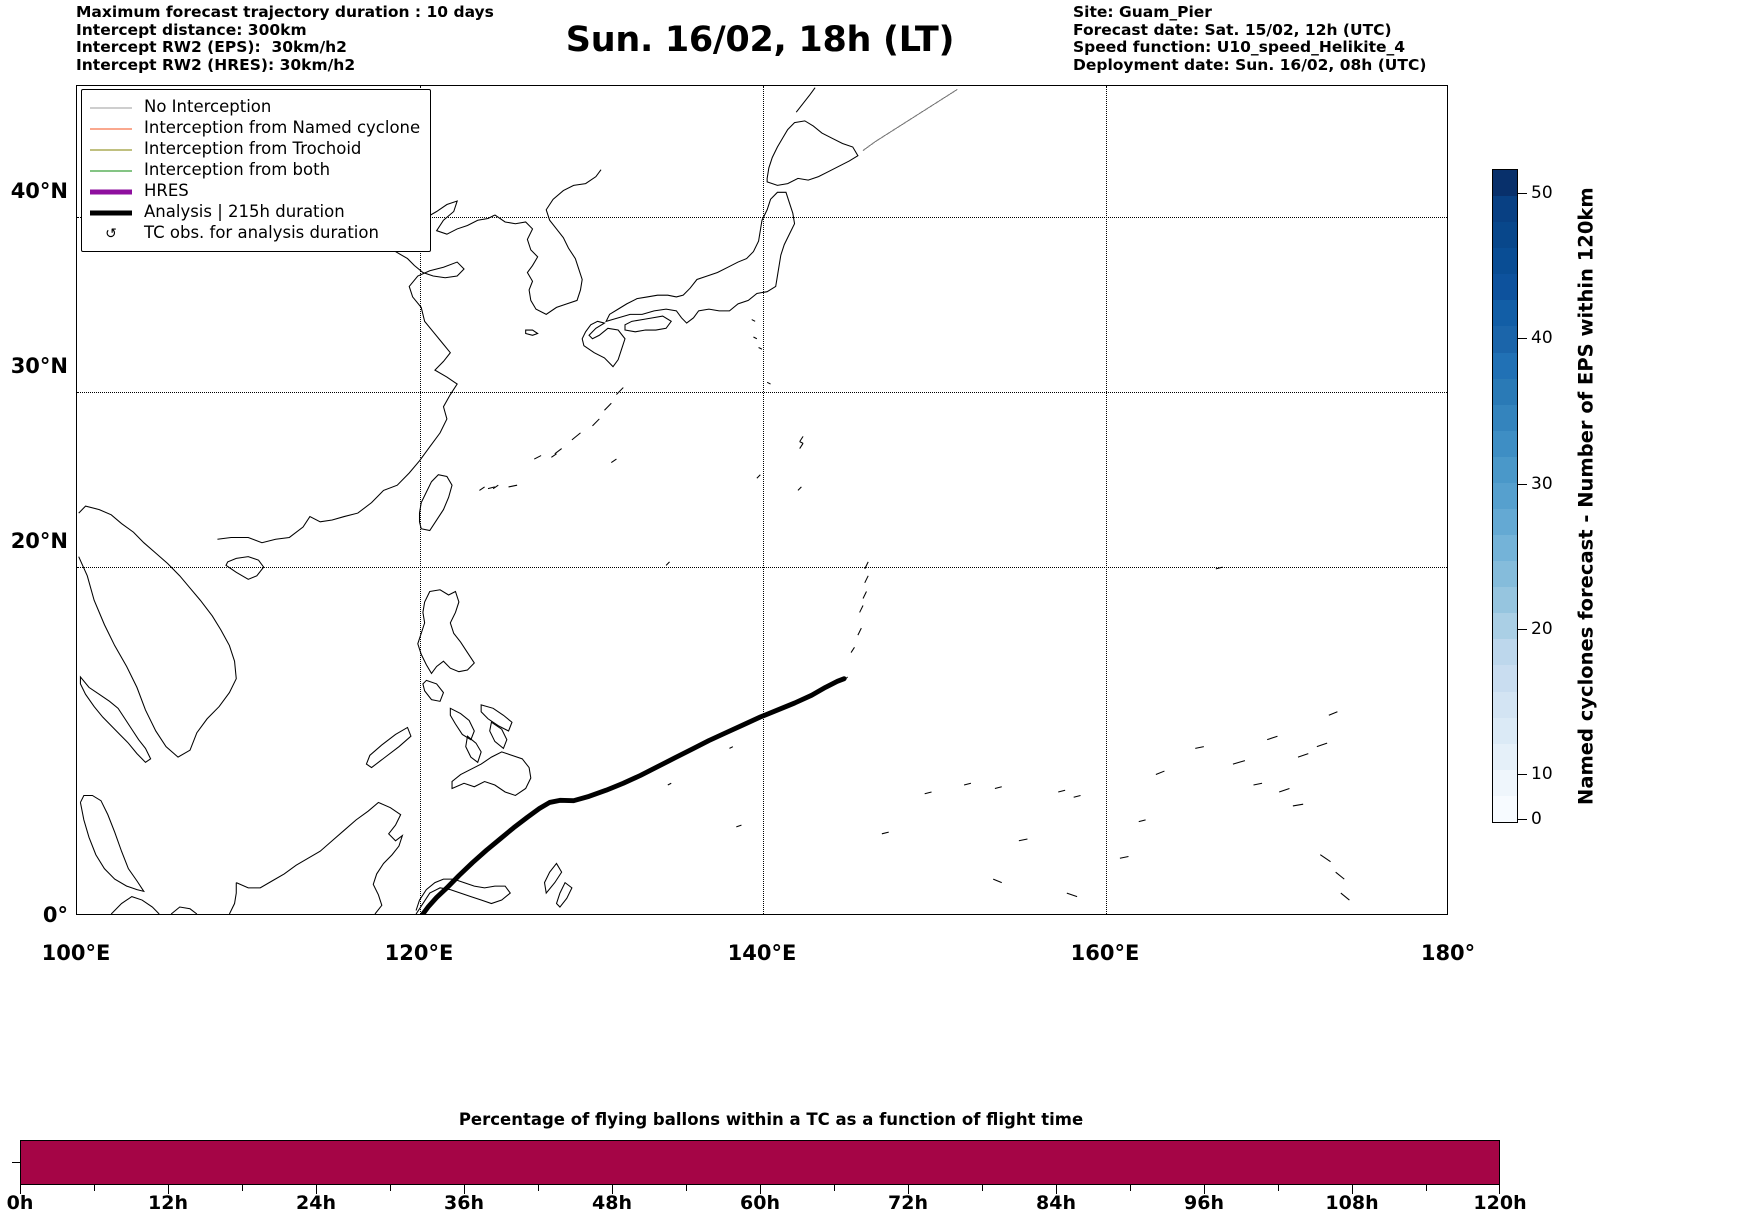 The height and width of the screenshot is (1214, 1748). What do you see at coordinates (39, 366) in the screenshot?
I see `lat-tick-30N: 30°N` at bounding box center [39, 366].